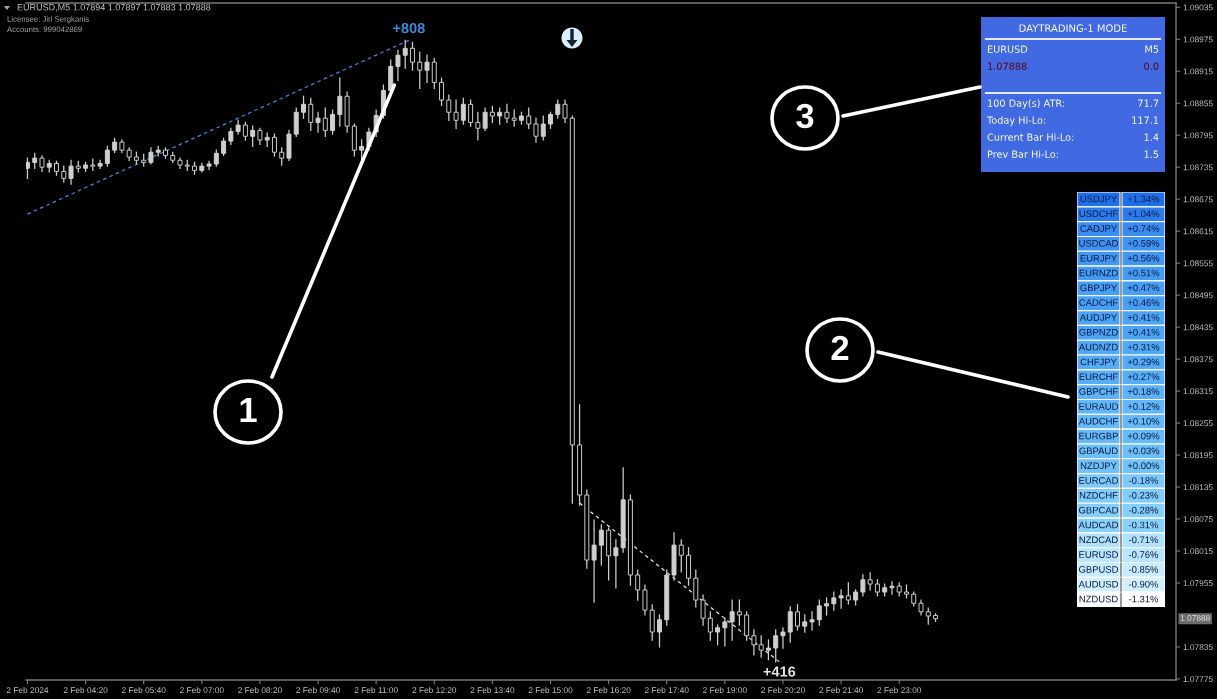 Image resolution: width=1217 pixels, height=699 pixels. I want to click on y-tick-label: 1.08135, so click(1198, 487).